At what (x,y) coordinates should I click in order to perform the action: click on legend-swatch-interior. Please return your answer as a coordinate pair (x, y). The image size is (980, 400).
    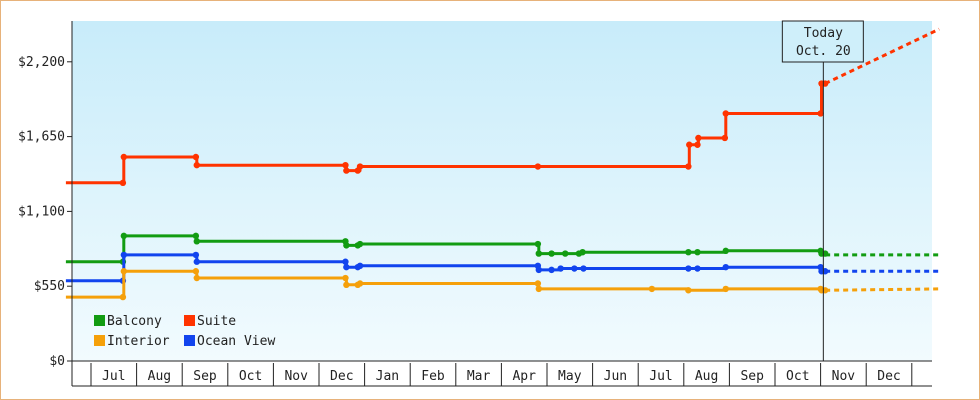
    Looking at the image, I should click on (99, 340).